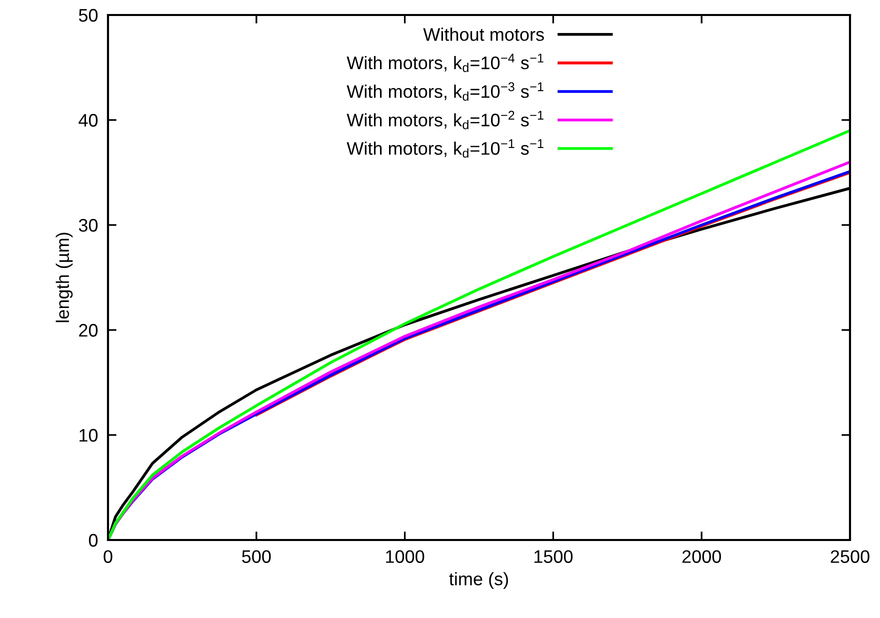 The height and width of the screenshot is (618, 880). I want to click on x-tick-label: 2000, so click(701, 556).